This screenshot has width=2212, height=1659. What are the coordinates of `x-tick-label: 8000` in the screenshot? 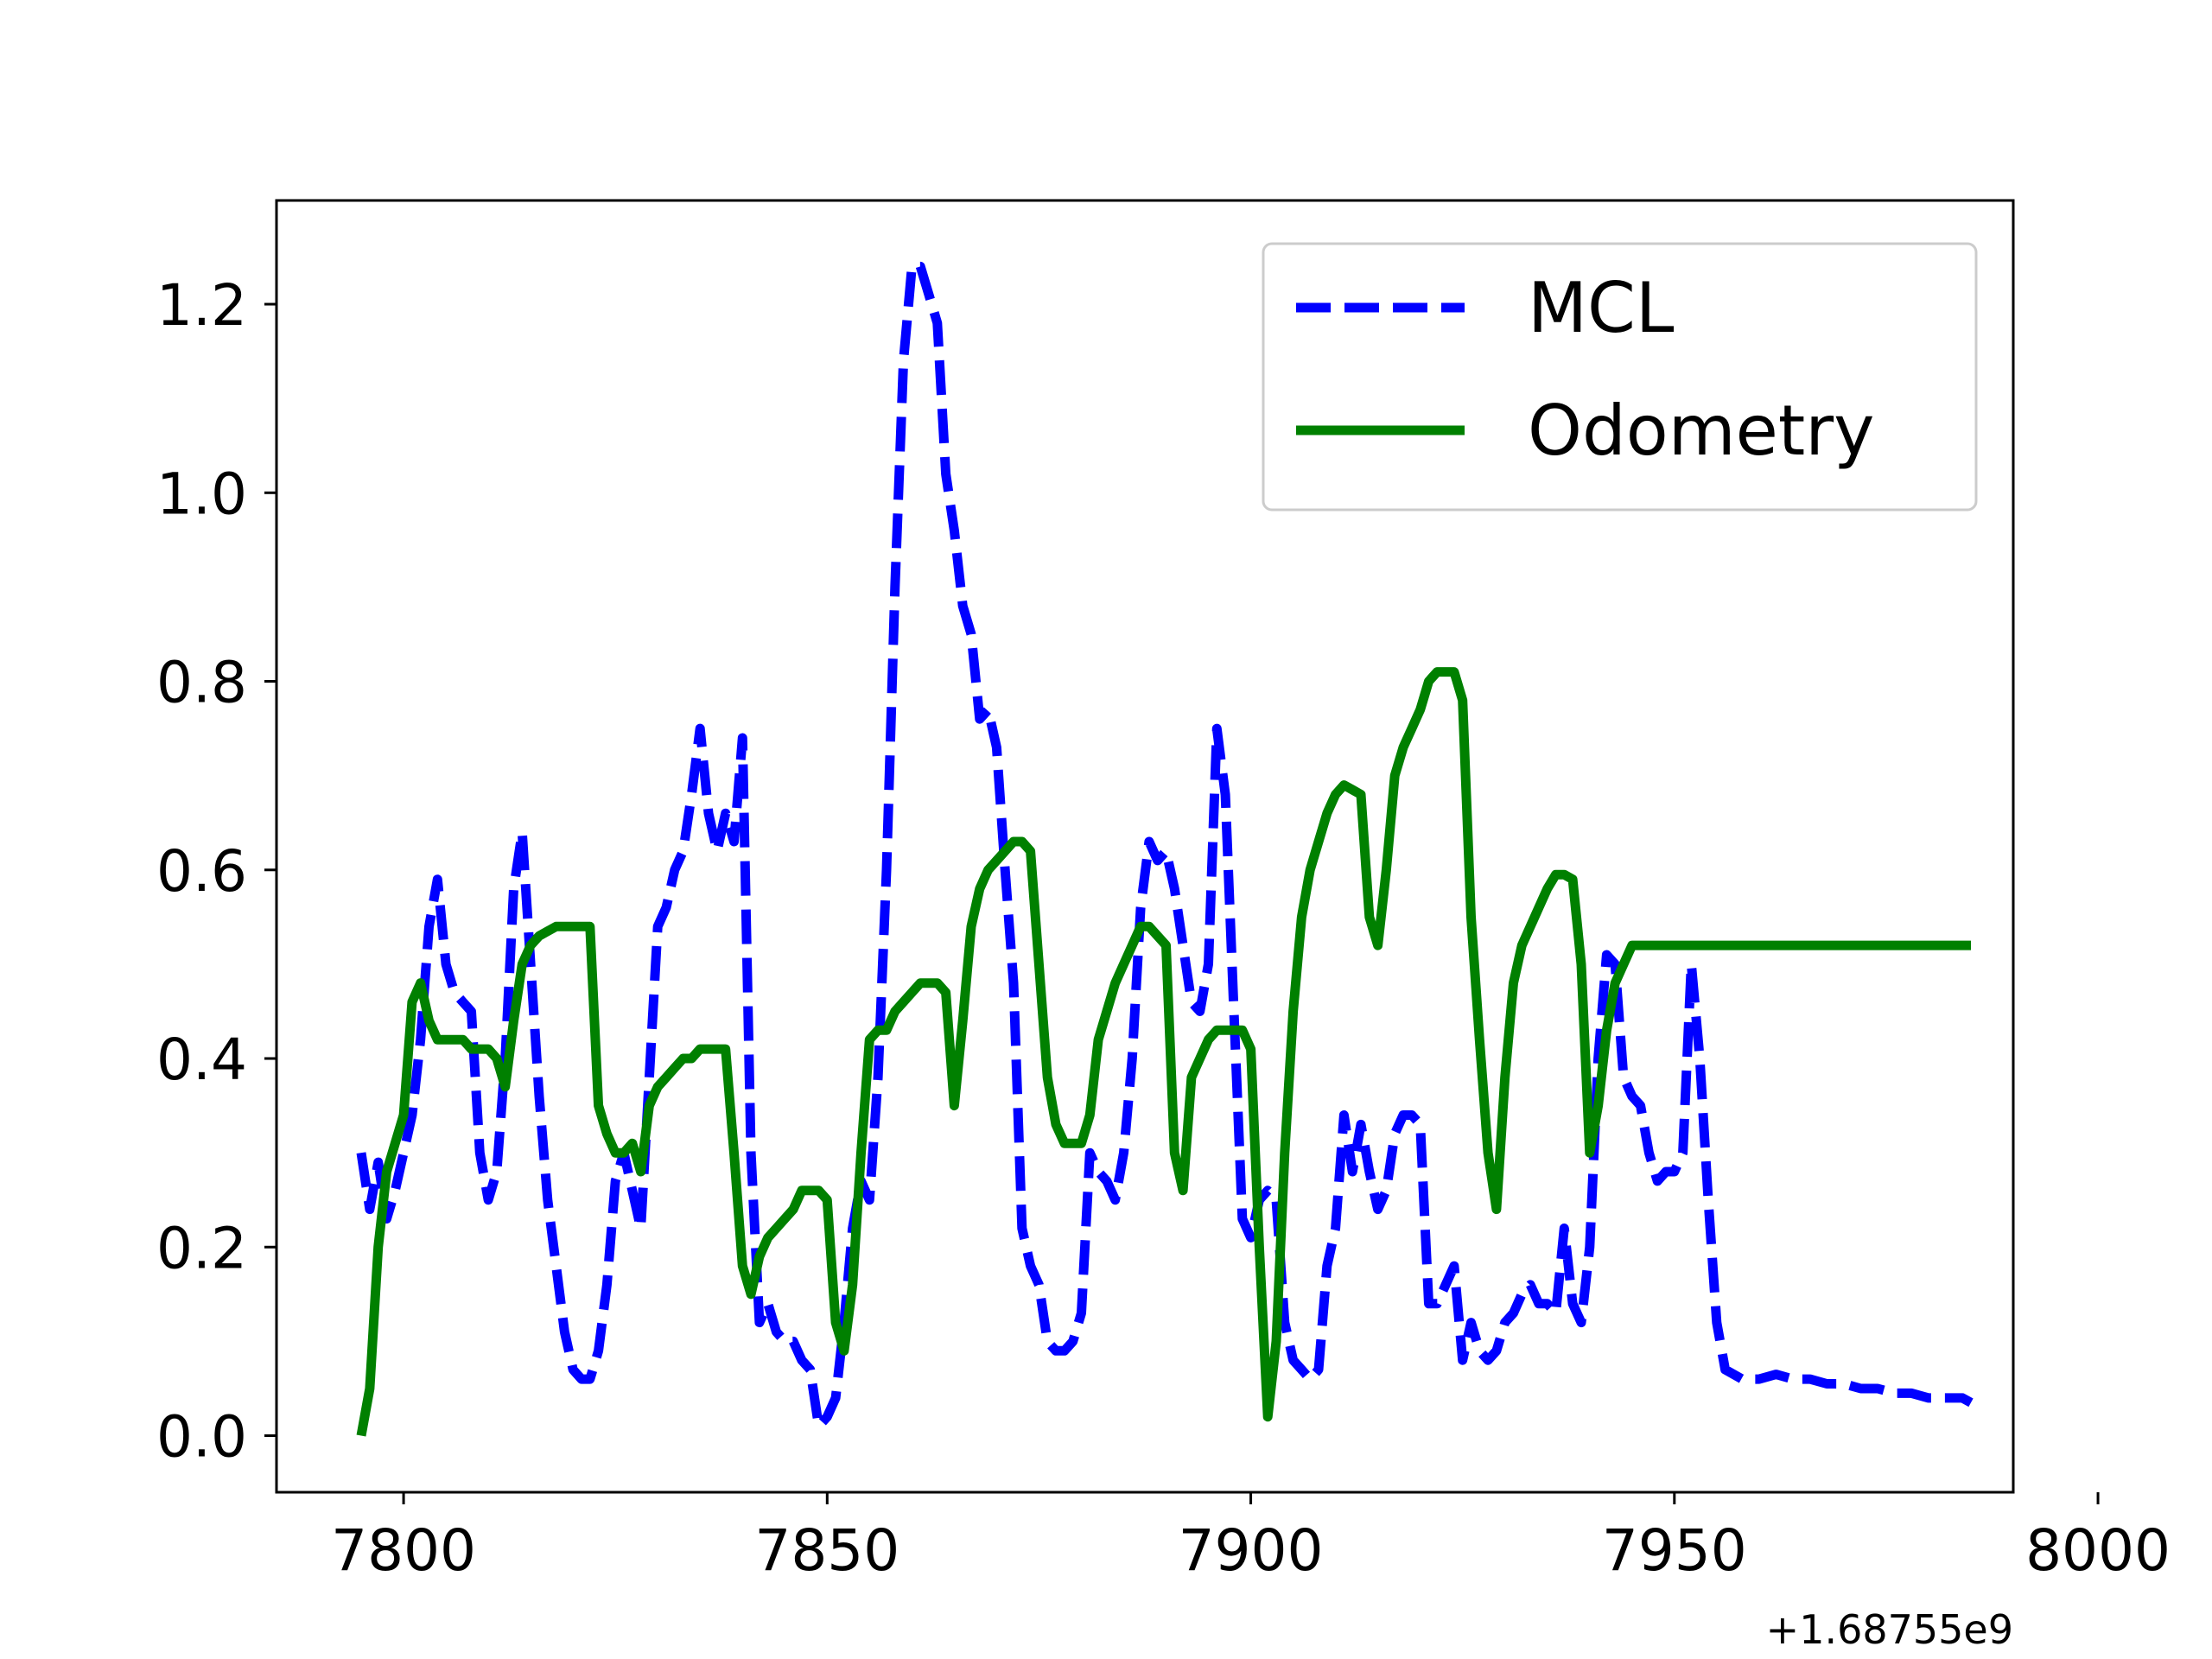 It's located at (2098, 1550).